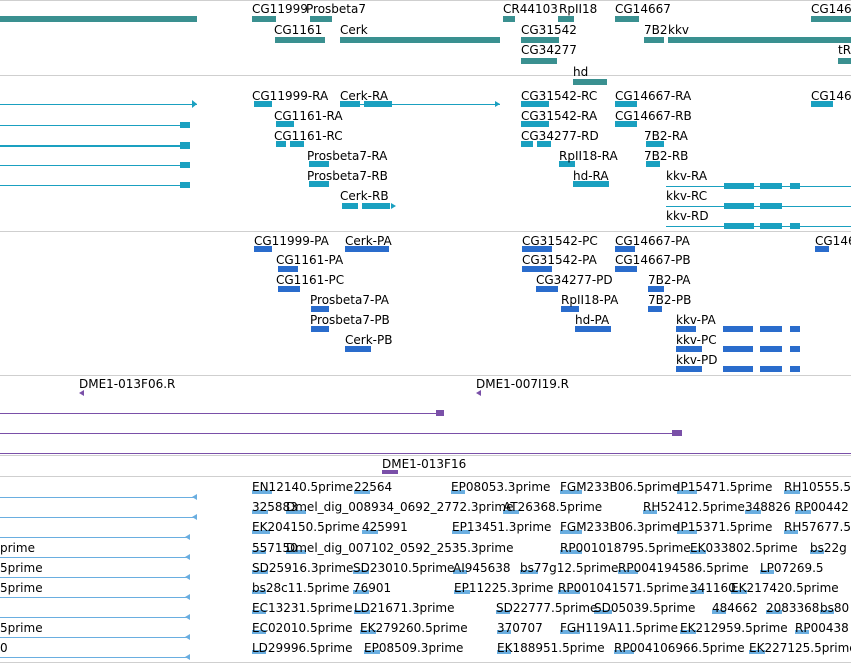 The width and height of the screenshot is (851, 663). What do you see at coordinates (310, 280) in the screenshot?
I see `feature-label: CG1161-PC` at bounding box center [310, 280].